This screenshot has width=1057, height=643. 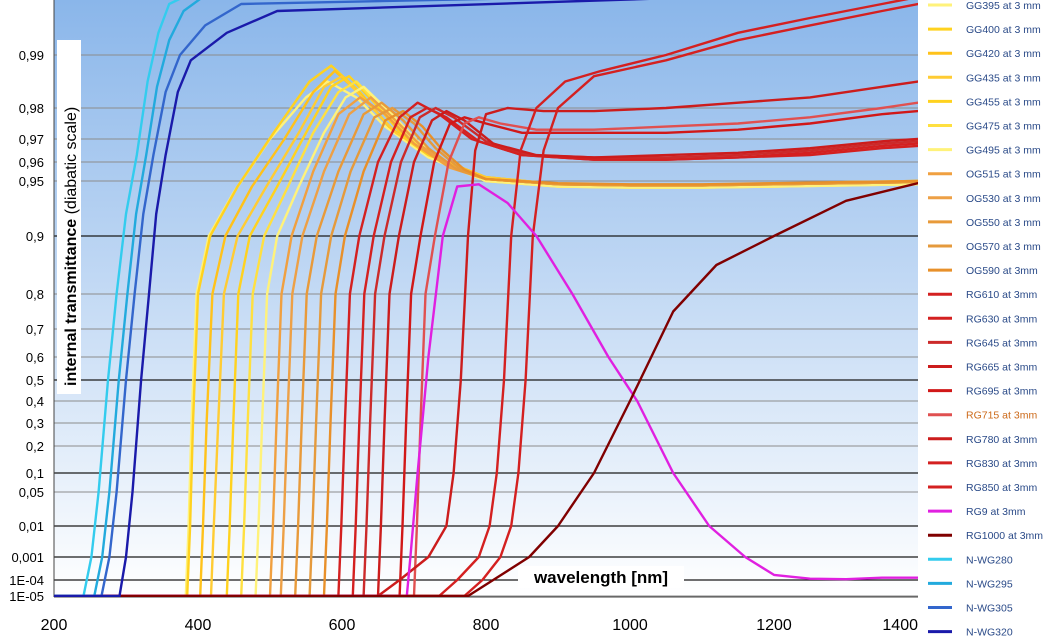 I want to click on y-axis-label-main: internal transmittance, so click(x=71, y=302).